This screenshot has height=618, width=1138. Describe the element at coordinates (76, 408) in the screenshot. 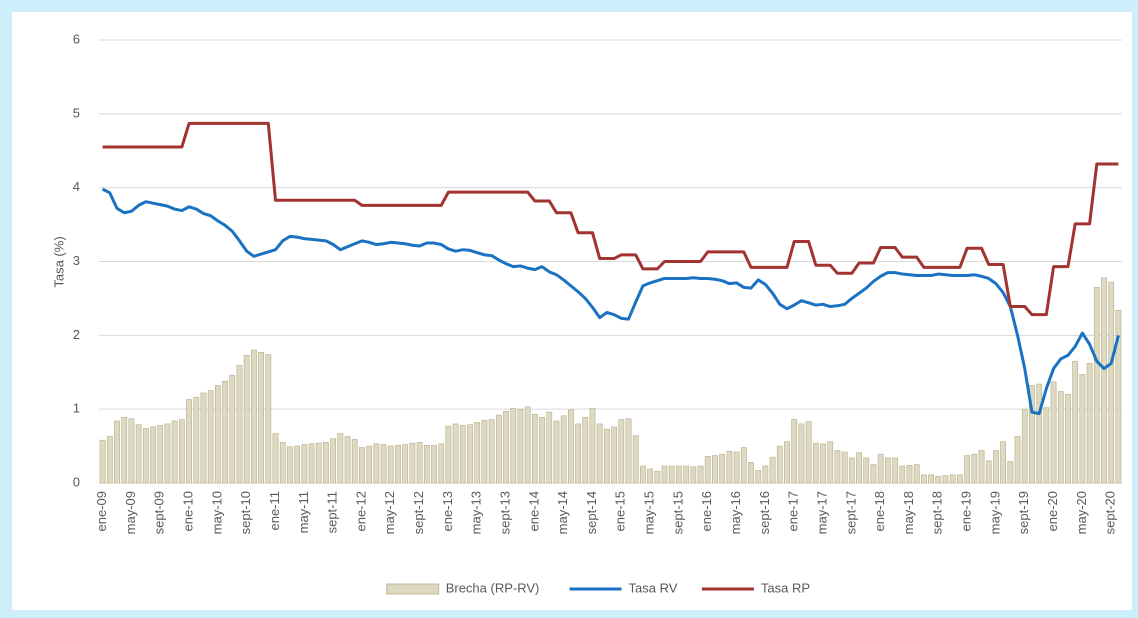

I see `y-tick-label: 1` at that location.